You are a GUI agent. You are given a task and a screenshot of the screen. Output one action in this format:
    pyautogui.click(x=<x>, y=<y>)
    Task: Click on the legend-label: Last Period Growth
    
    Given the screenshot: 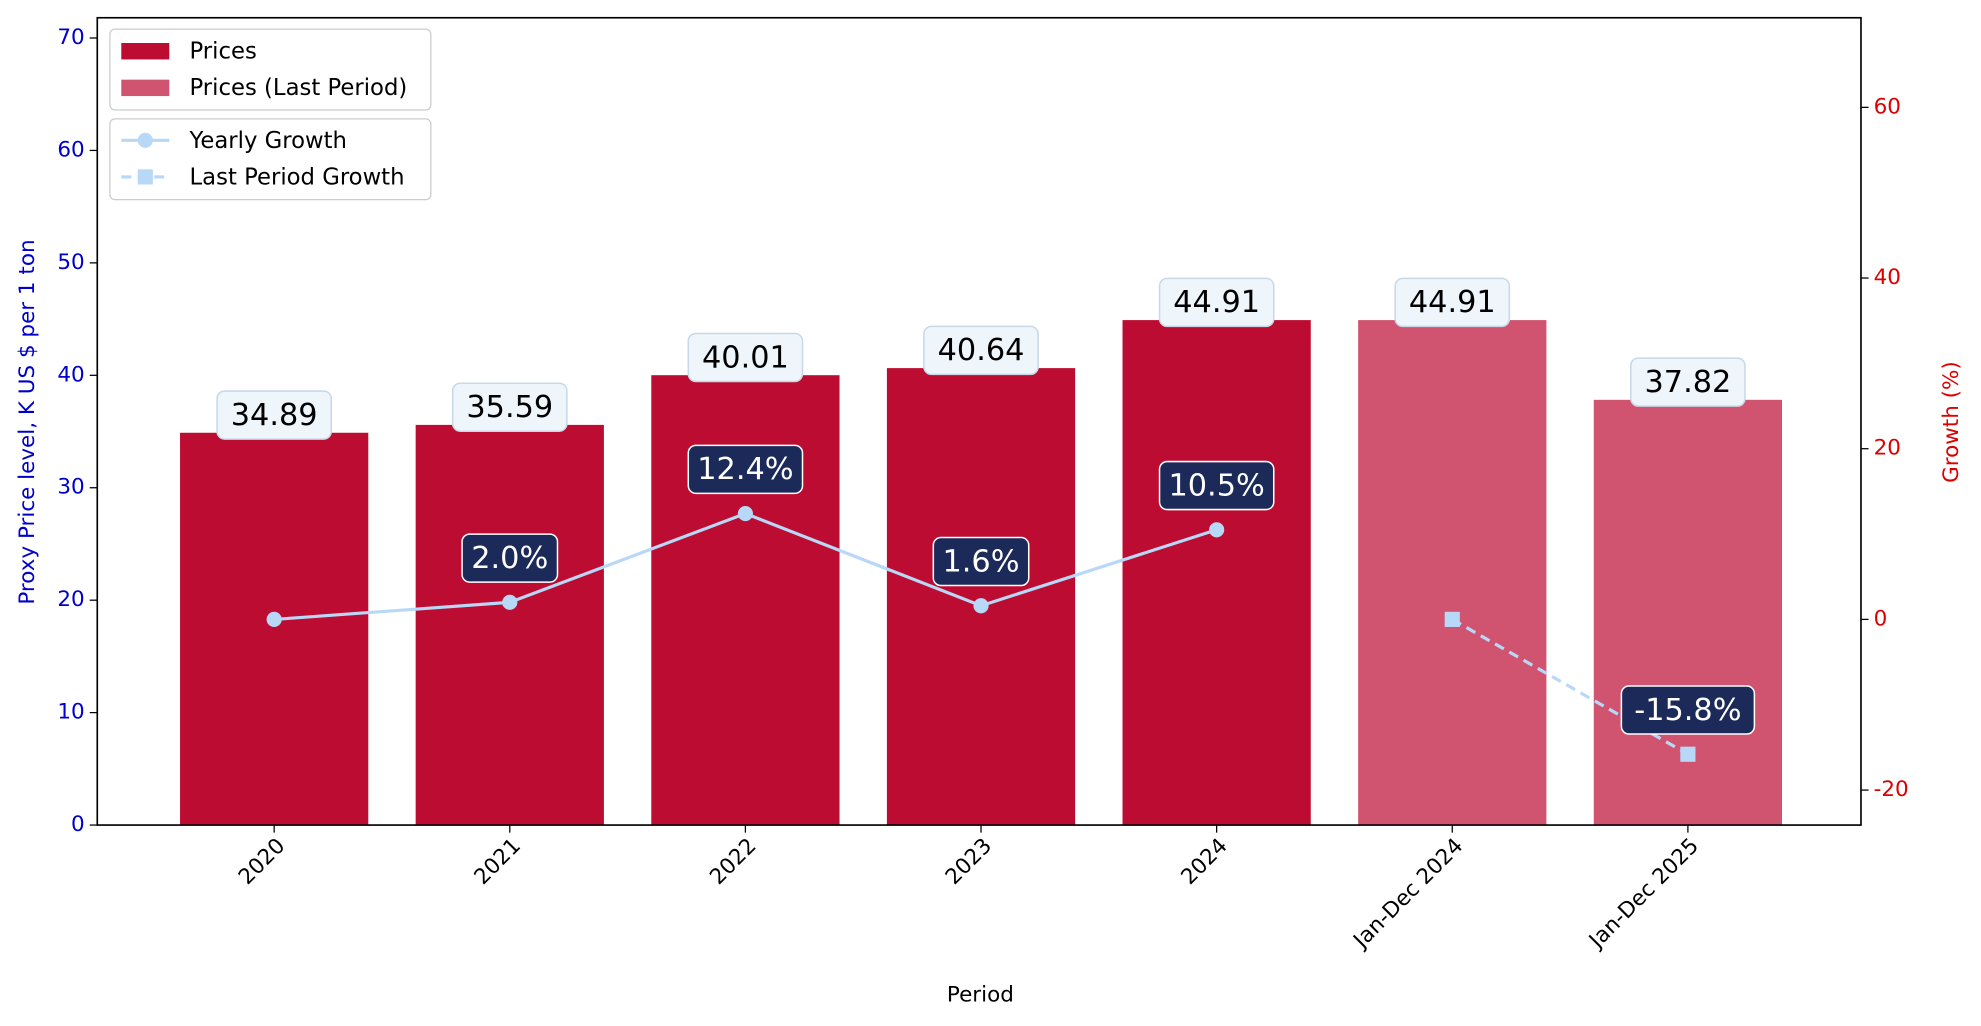 What is the action you would take?
    pyautogui.click(x=297, y=178)
    